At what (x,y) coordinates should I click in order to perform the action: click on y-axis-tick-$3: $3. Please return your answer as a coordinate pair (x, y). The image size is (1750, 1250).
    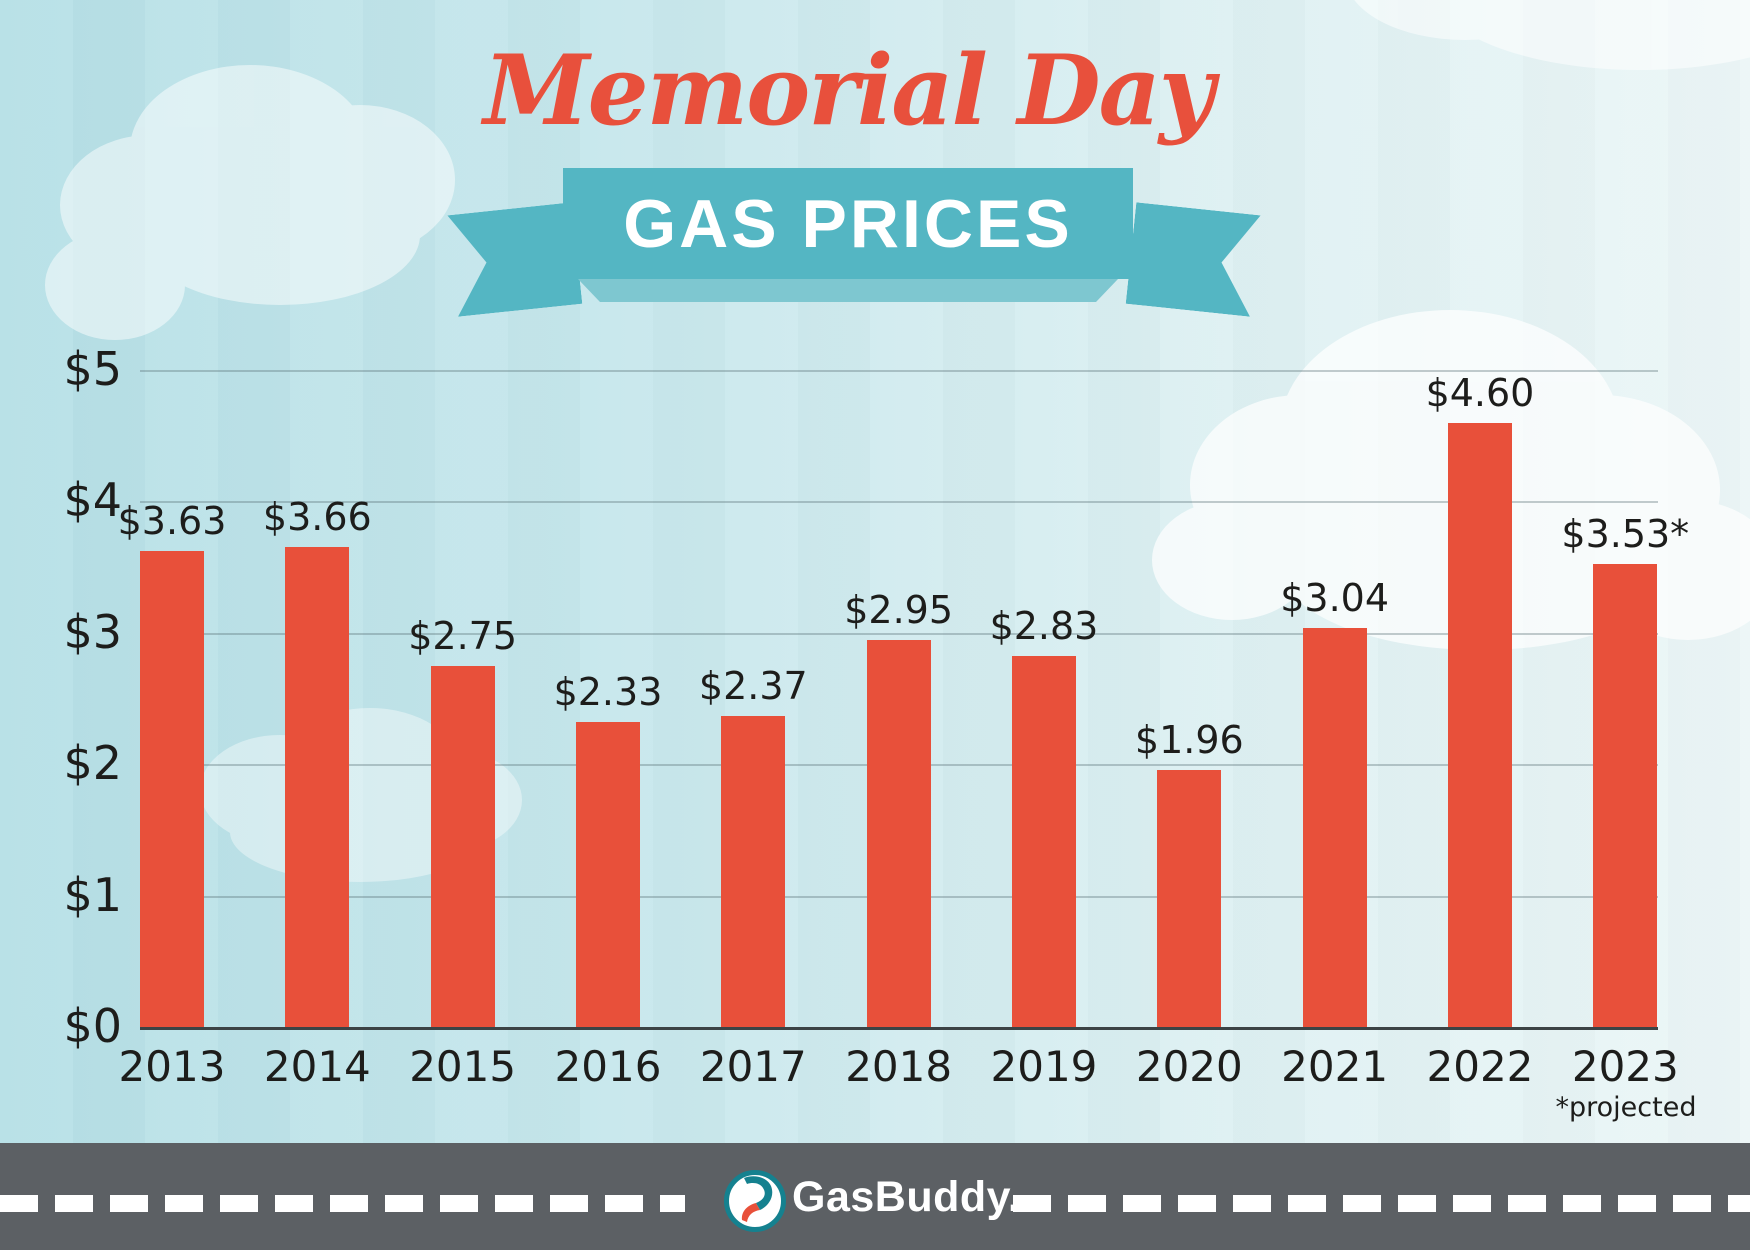
    Looking at the image, I should click on (92, 631).